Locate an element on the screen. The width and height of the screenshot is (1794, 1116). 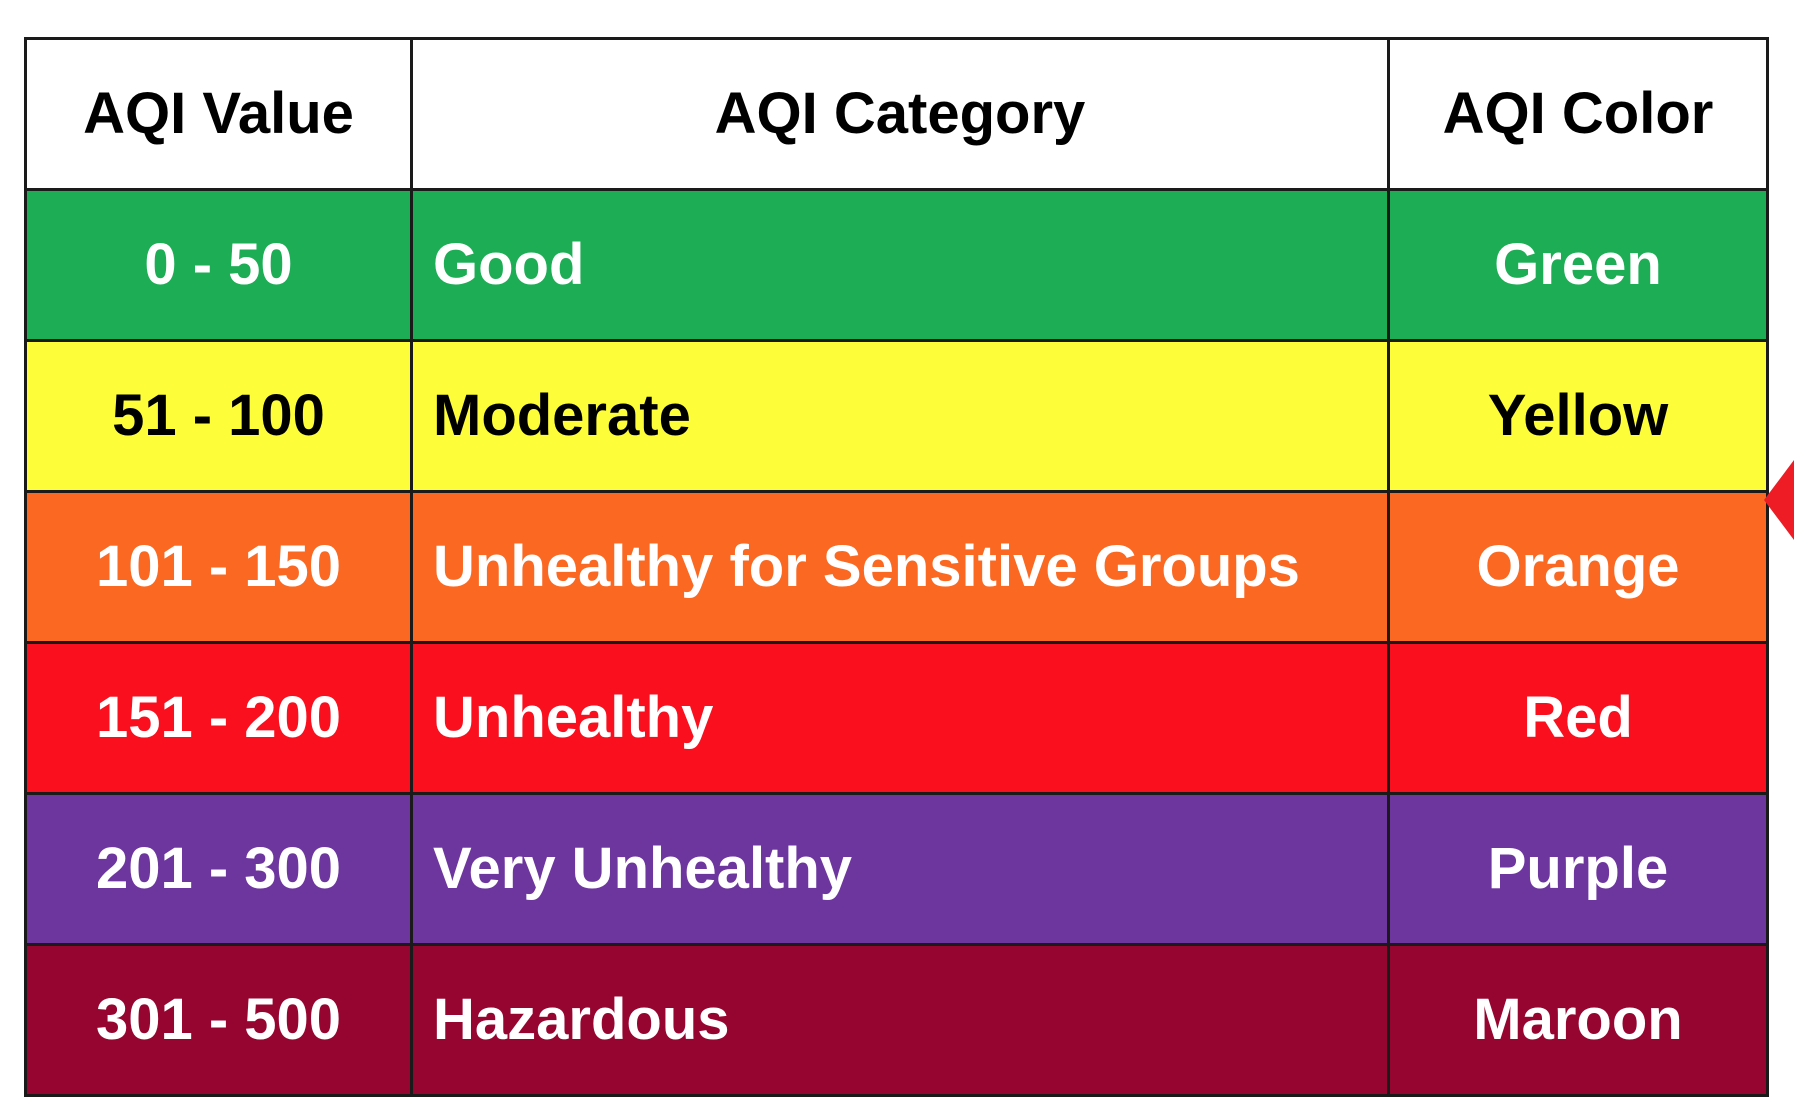
aqi-value-cell: 301 - 500 is located at coordinates (218, 1020).